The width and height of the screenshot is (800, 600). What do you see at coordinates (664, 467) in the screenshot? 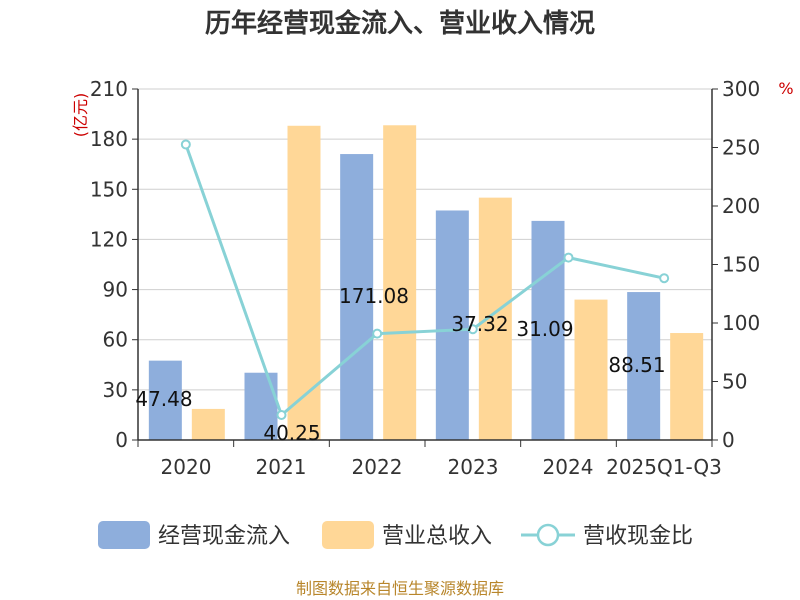
I see `x-tick-label: 2025Q1-Q3` at bounding box center [664, 467].